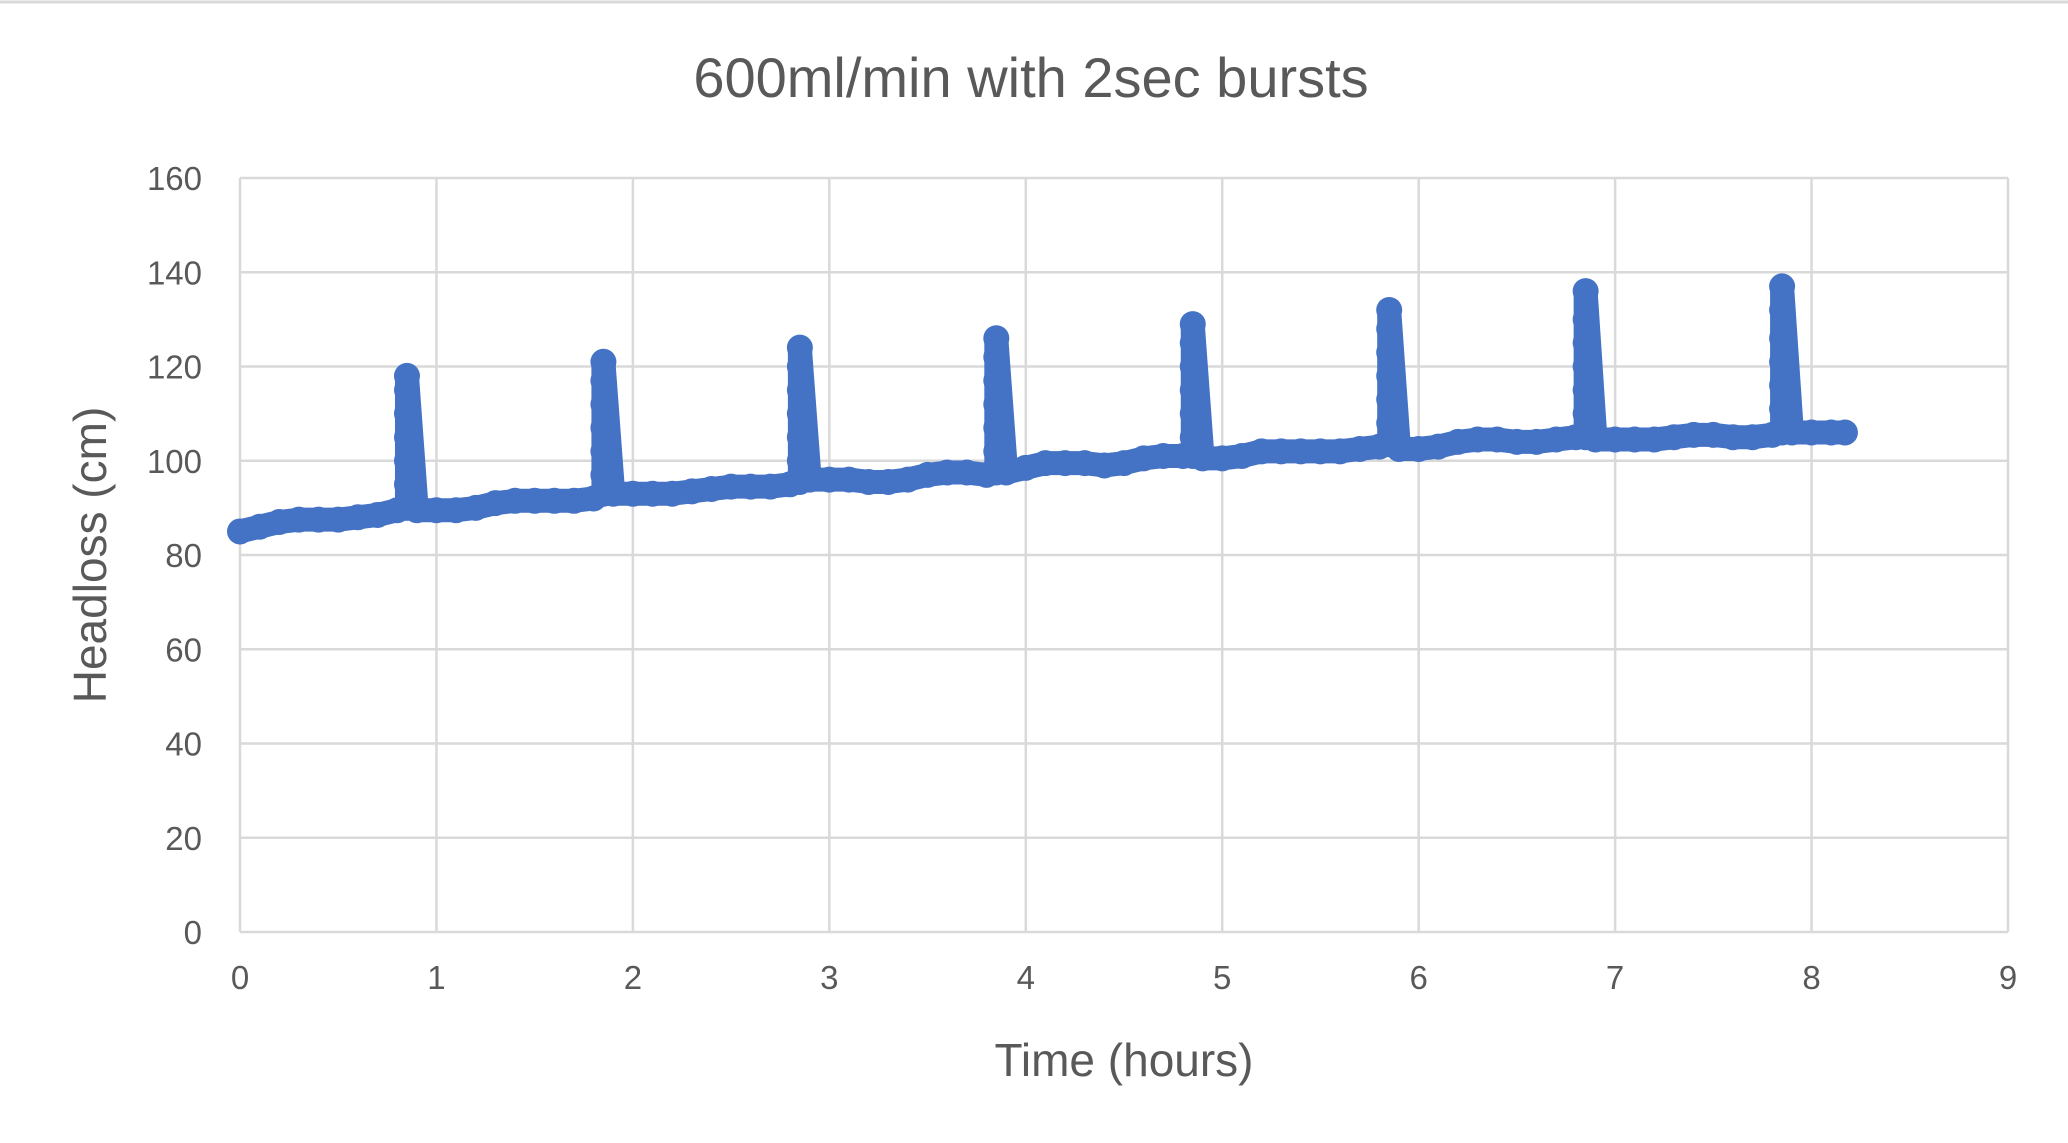 The width and height of the screenshot is (2068, 1143). Describe the element at coordinates (1811, 977) in the screenshot. I see `x-tick-label: 8` at that location.